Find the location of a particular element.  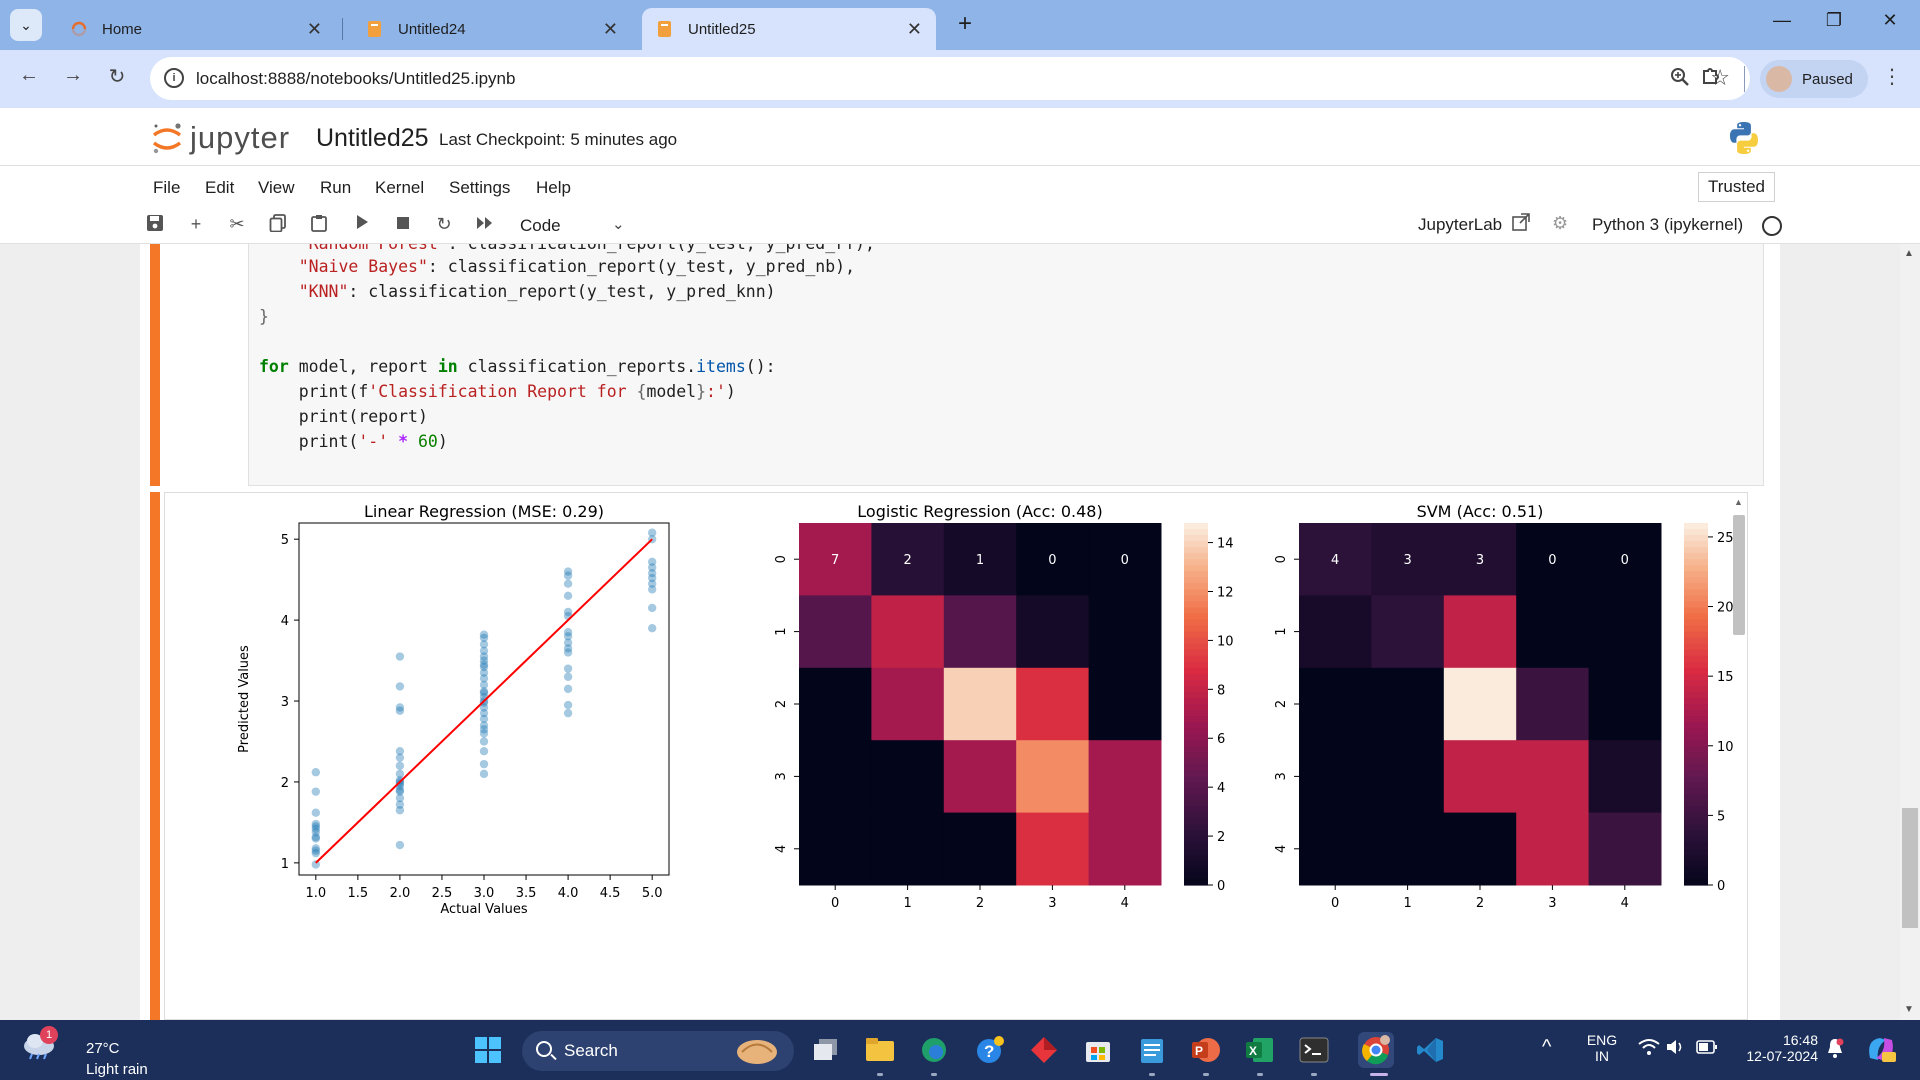

notebook-title: Untitled25 is located at coordinates (372, 138).